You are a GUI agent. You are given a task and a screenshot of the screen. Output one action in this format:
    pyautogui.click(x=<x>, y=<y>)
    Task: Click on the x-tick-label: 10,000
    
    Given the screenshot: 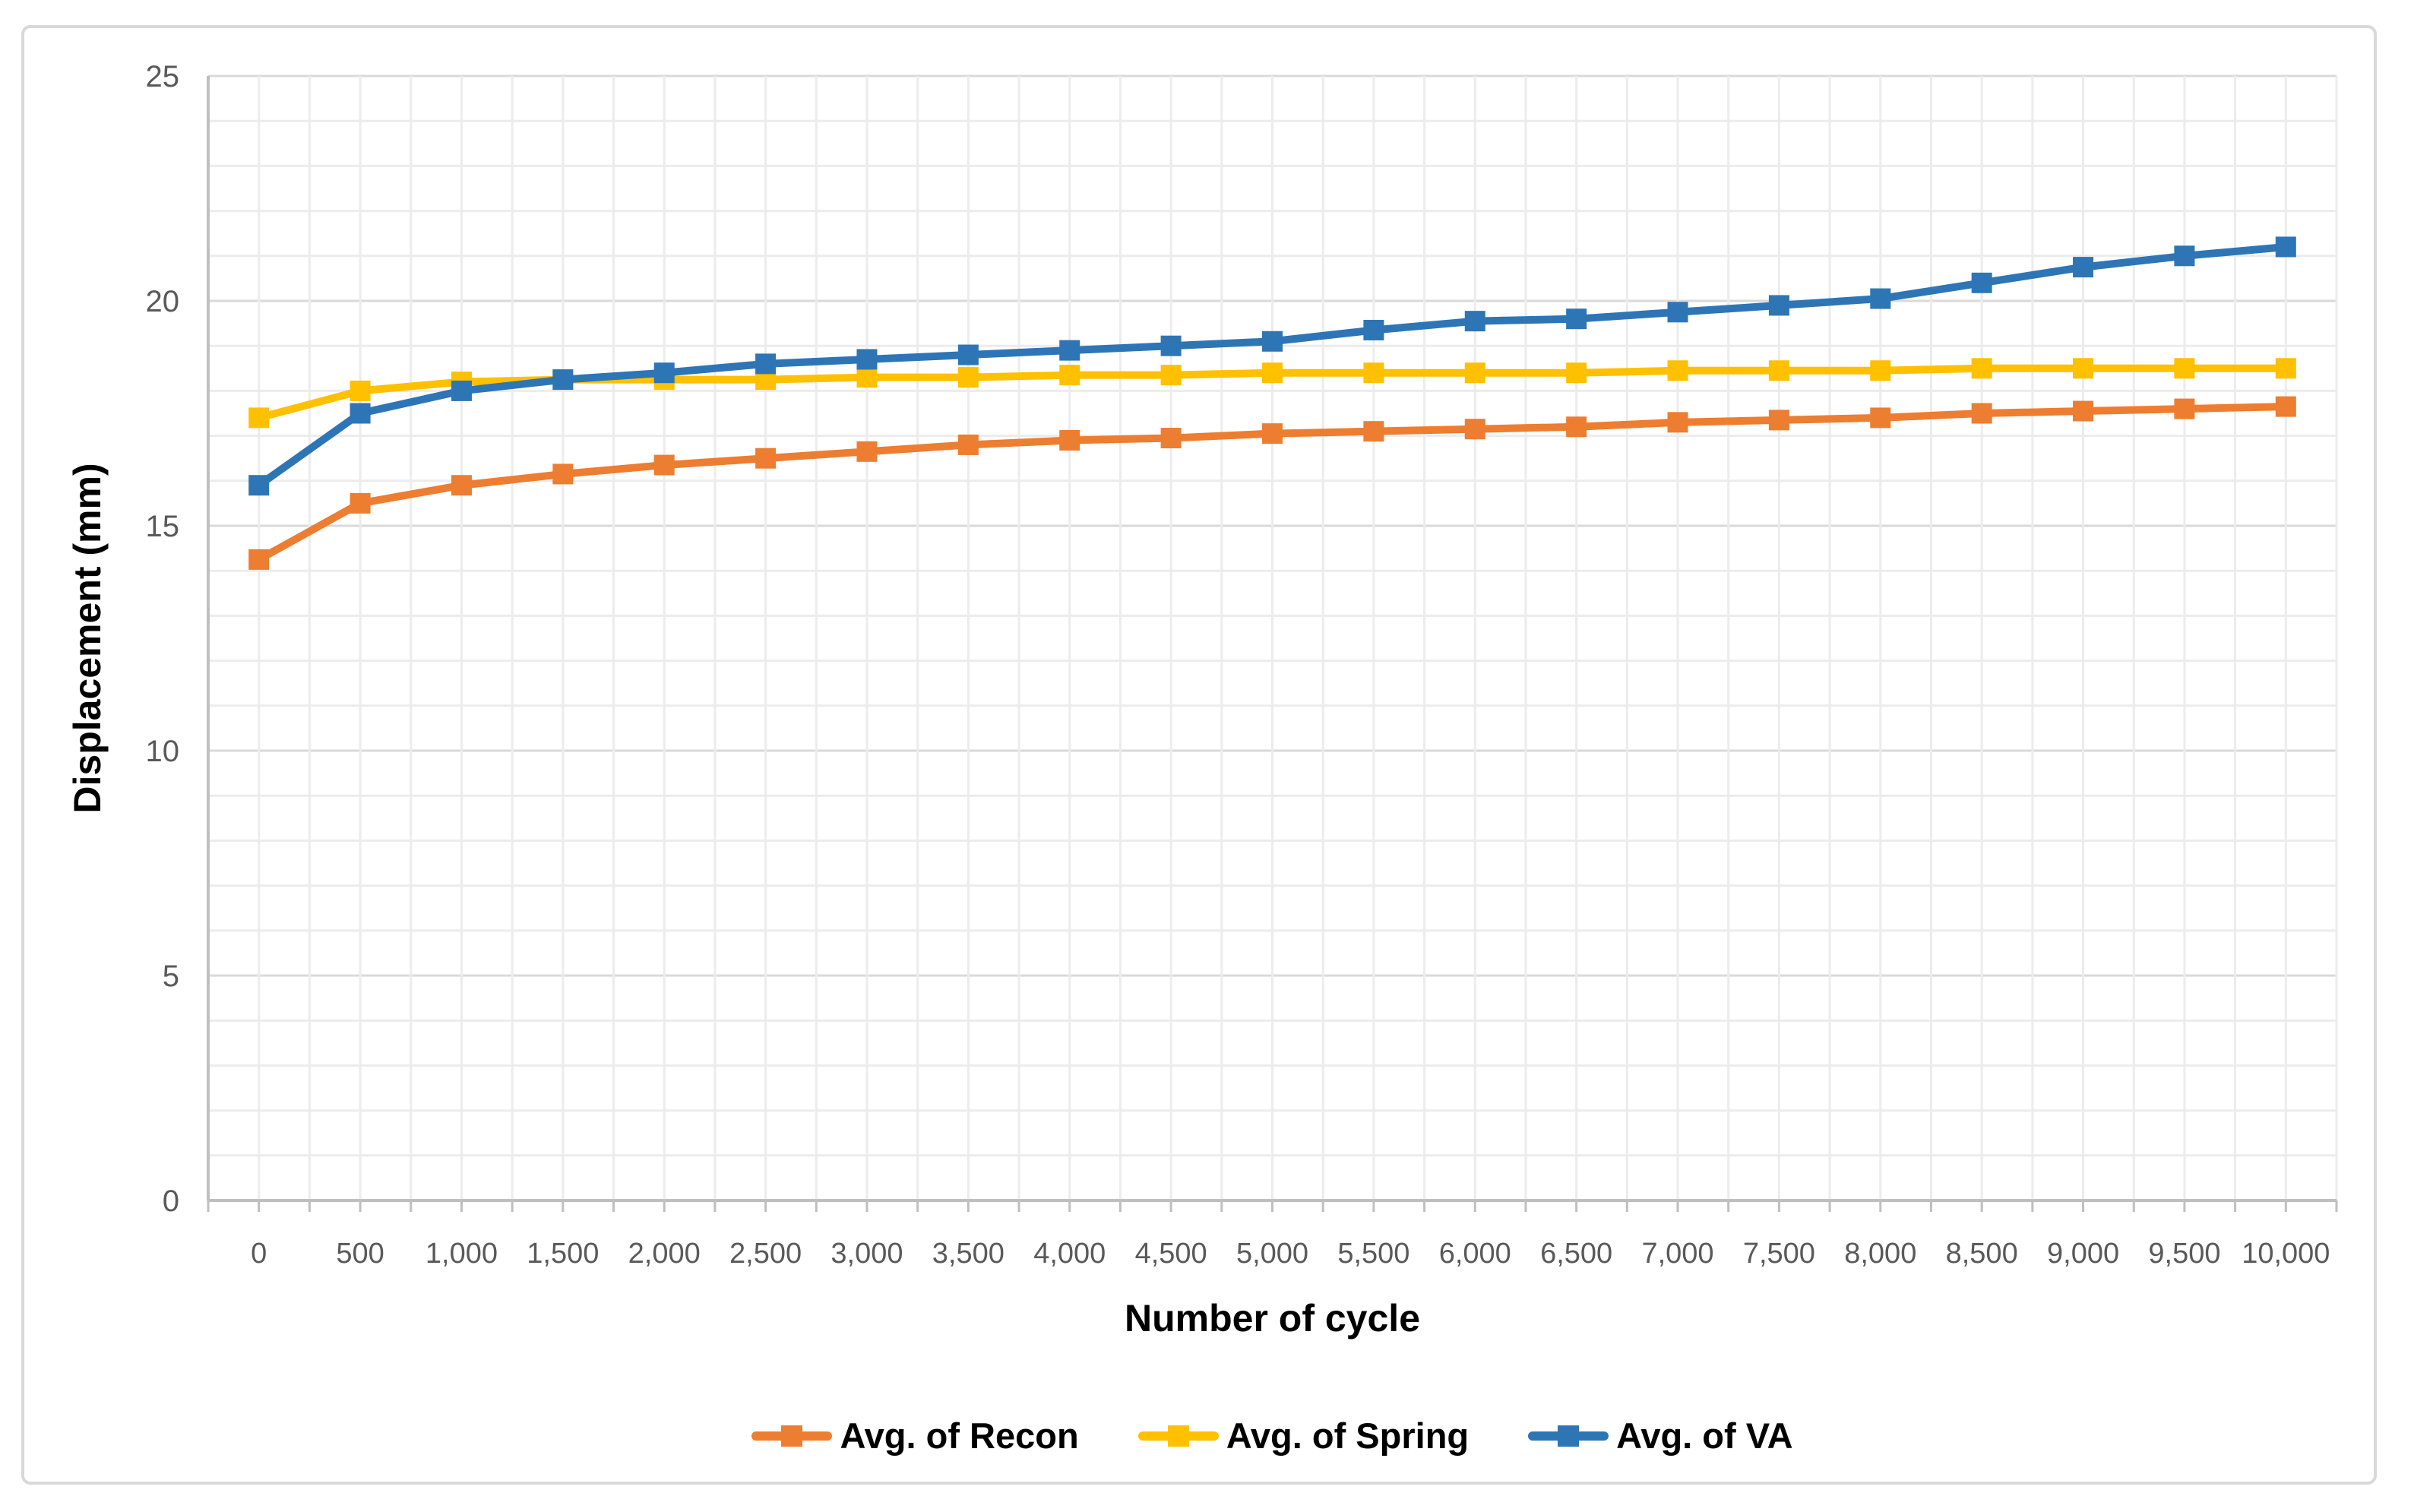 What is the action you would take?
    pyautogui.click(x=2286, y=1254)
    